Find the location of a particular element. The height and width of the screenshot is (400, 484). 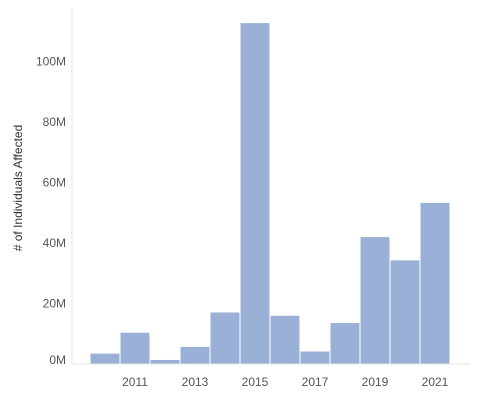

x-tick-label: 2019 is located at coordinates (375, 382).